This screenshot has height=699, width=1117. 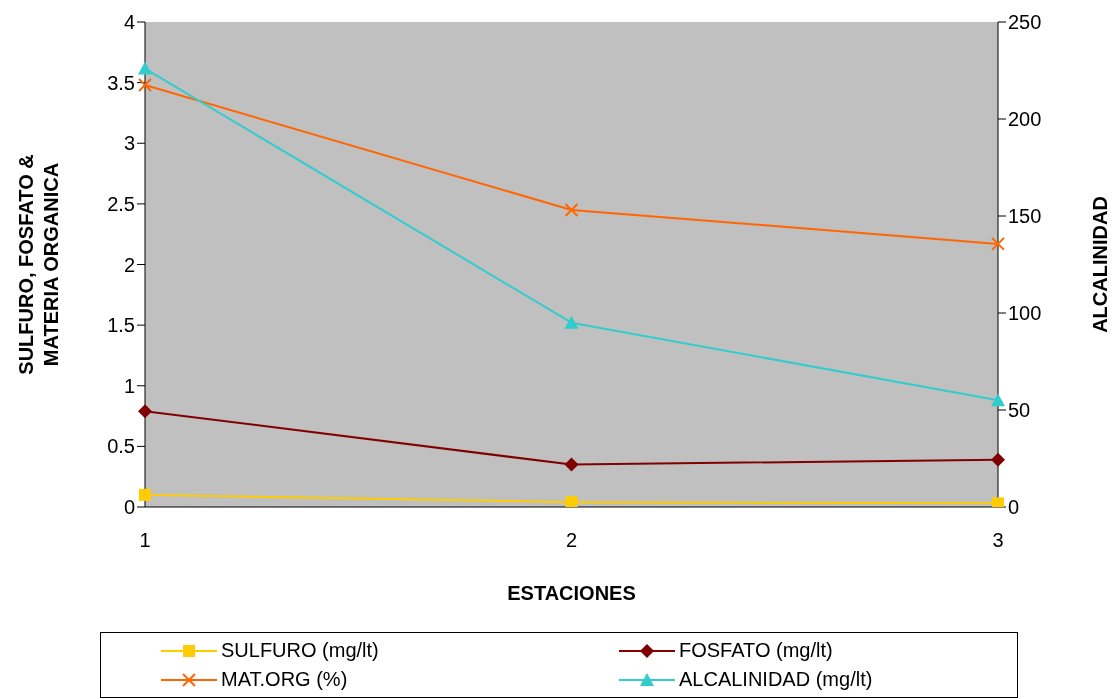 What do you see at coordinates (121, 82) in the screenshot?
I see `y-tick-label: 3.5` at bounding box center [121, 82].